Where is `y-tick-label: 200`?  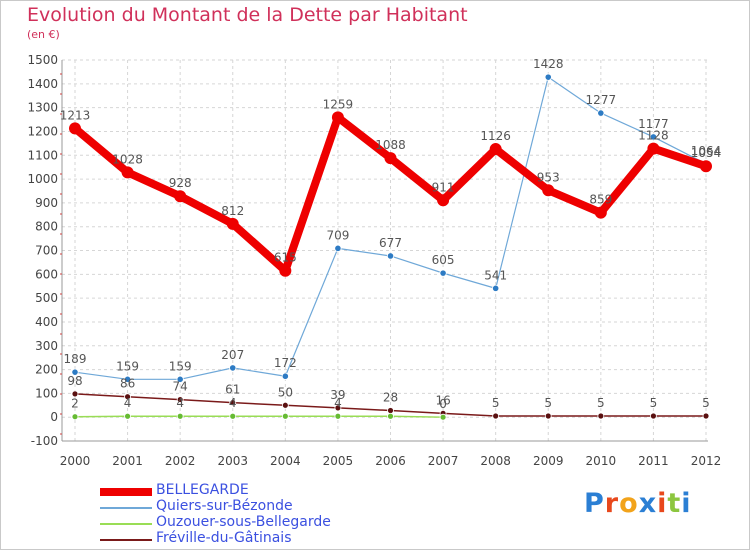
y-tick-label: 200 is located at coordinates (46, 370).